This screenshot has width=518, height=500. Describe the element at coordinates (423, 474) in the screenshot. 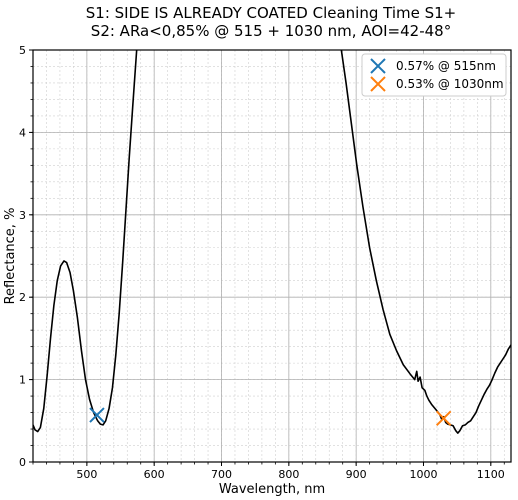

I see `x-tick-label: 1000` at that location.